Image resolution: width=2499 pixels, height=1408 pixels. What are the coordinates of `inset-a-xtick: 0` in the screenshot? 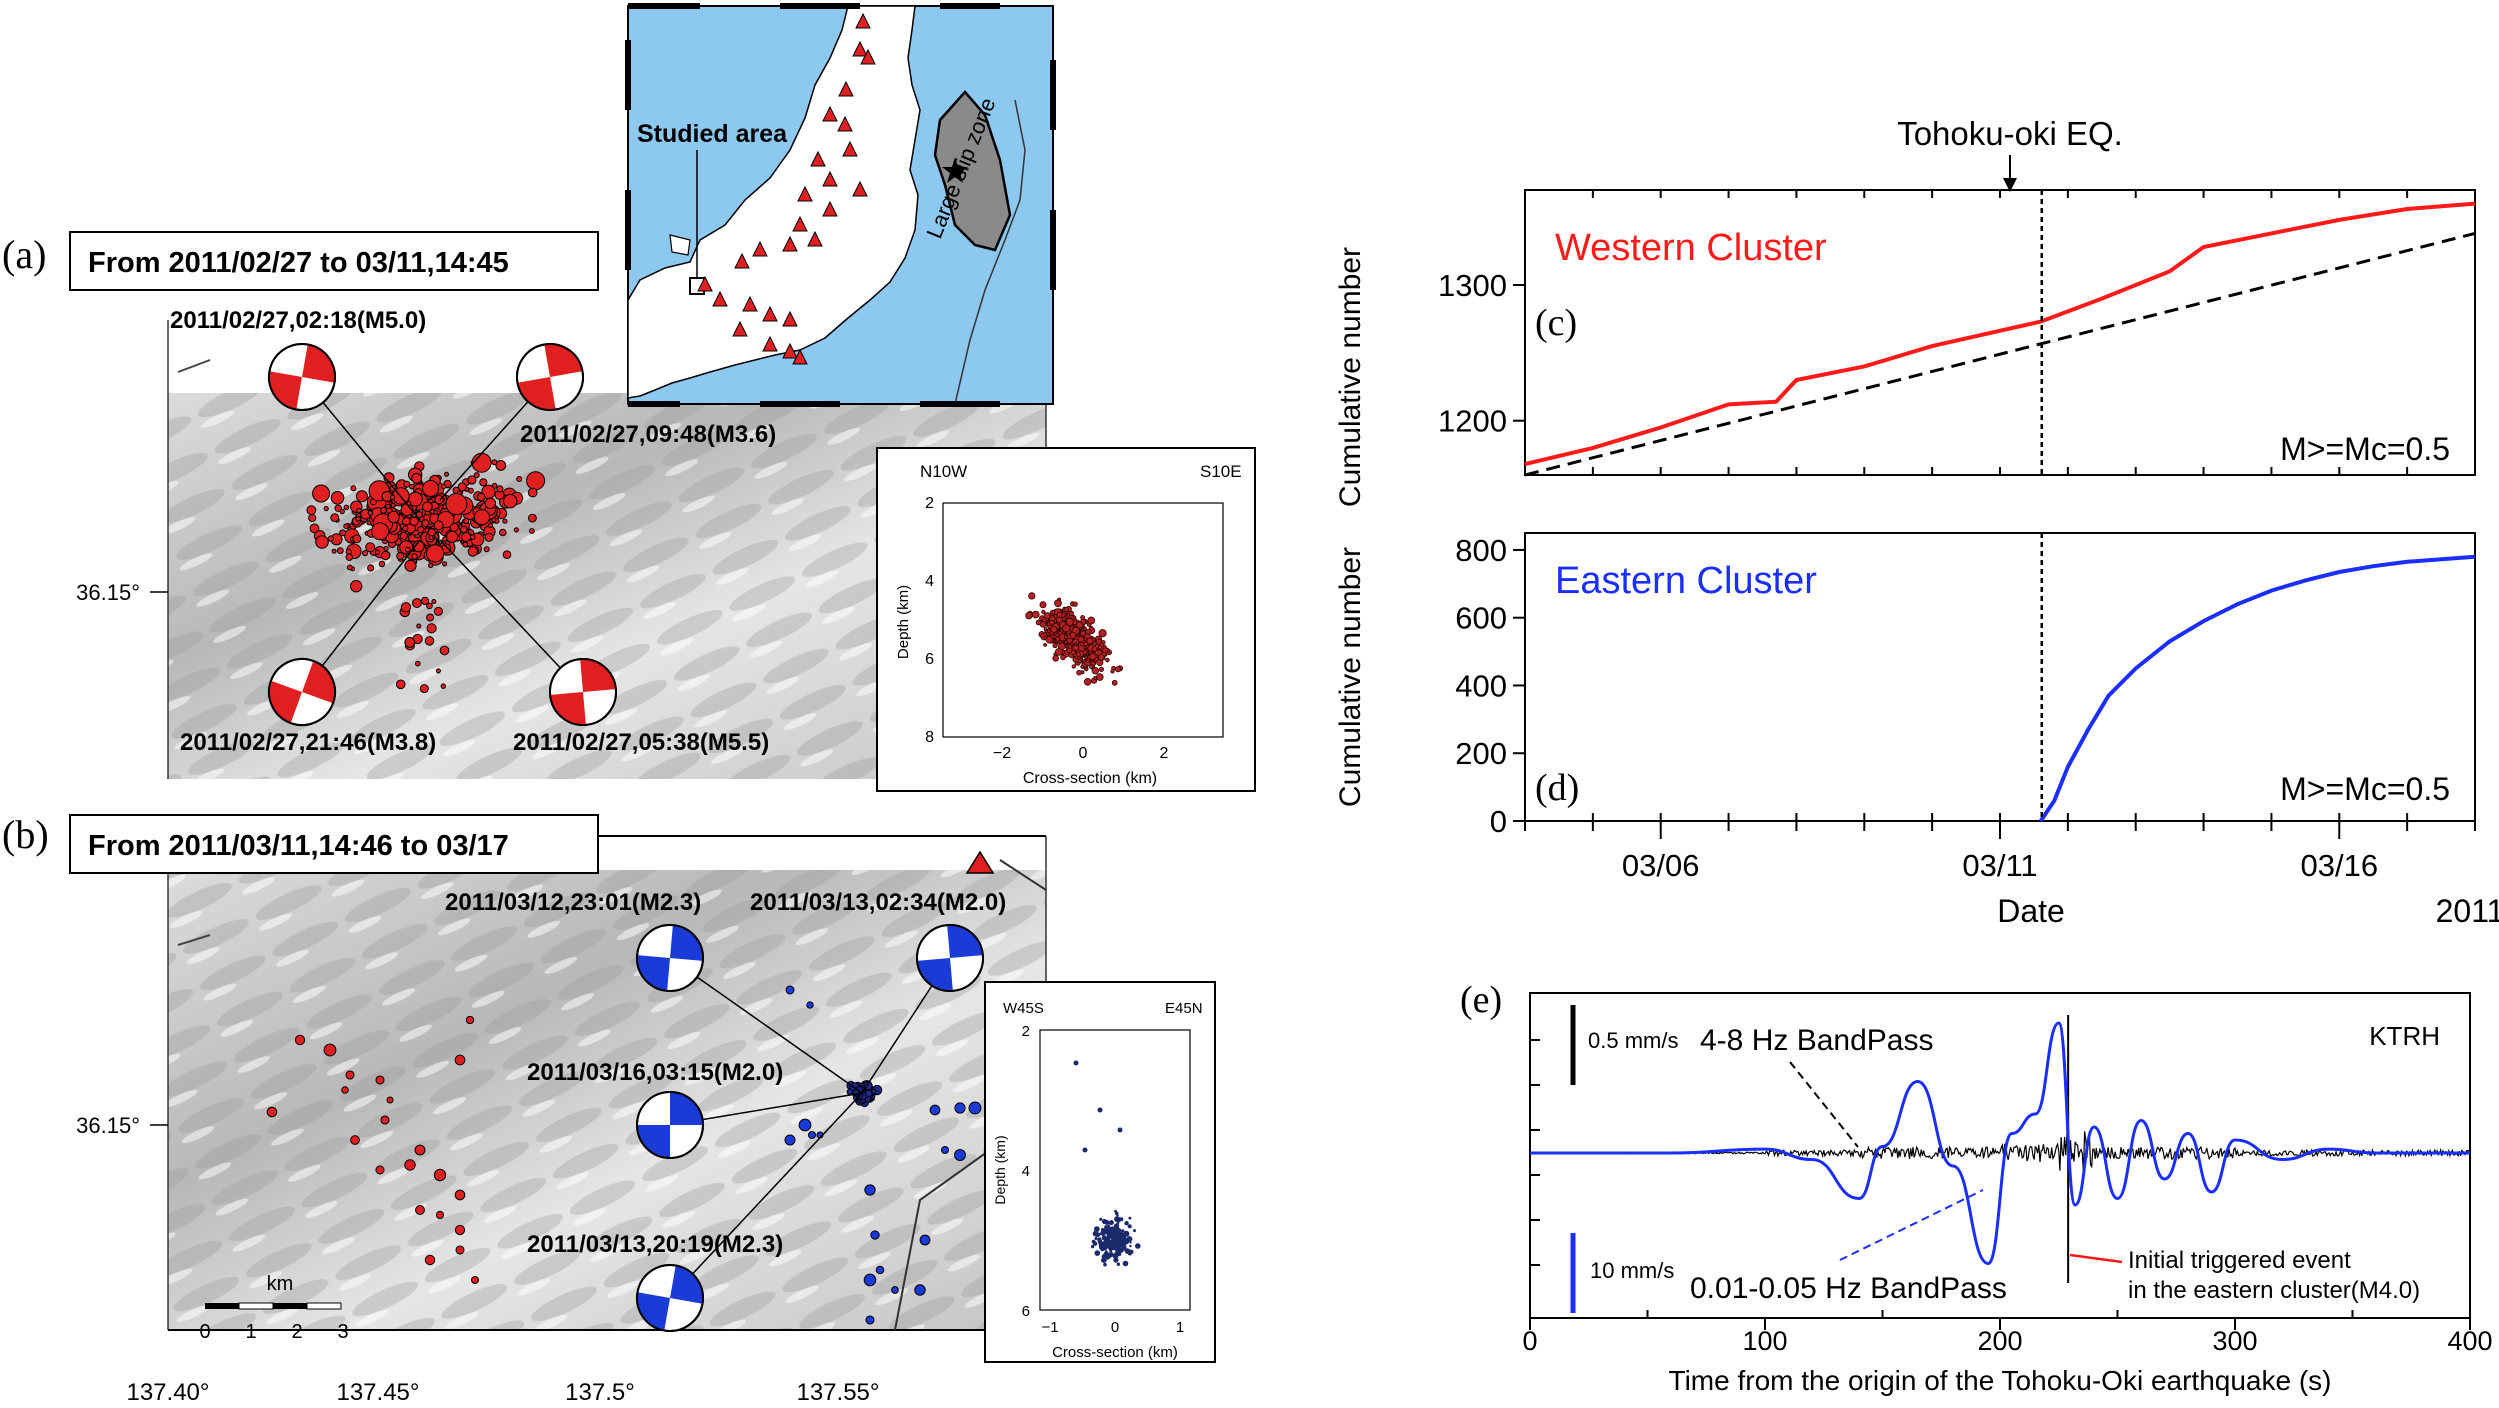 It's located at (1083, 753).